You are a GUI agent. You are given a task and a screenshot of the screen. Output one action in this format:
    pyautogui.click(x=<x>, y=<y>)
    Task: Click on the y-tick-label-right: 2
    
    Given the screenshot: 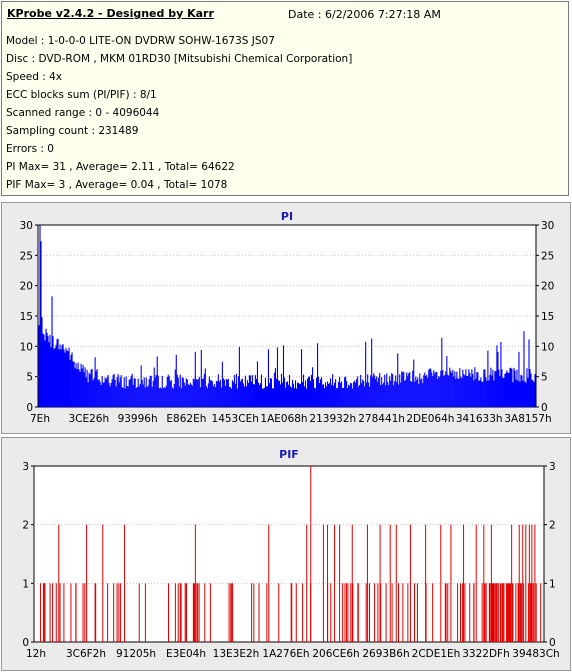 What is the action you would take?
    pyautogui.click(x=552, y=526)
    